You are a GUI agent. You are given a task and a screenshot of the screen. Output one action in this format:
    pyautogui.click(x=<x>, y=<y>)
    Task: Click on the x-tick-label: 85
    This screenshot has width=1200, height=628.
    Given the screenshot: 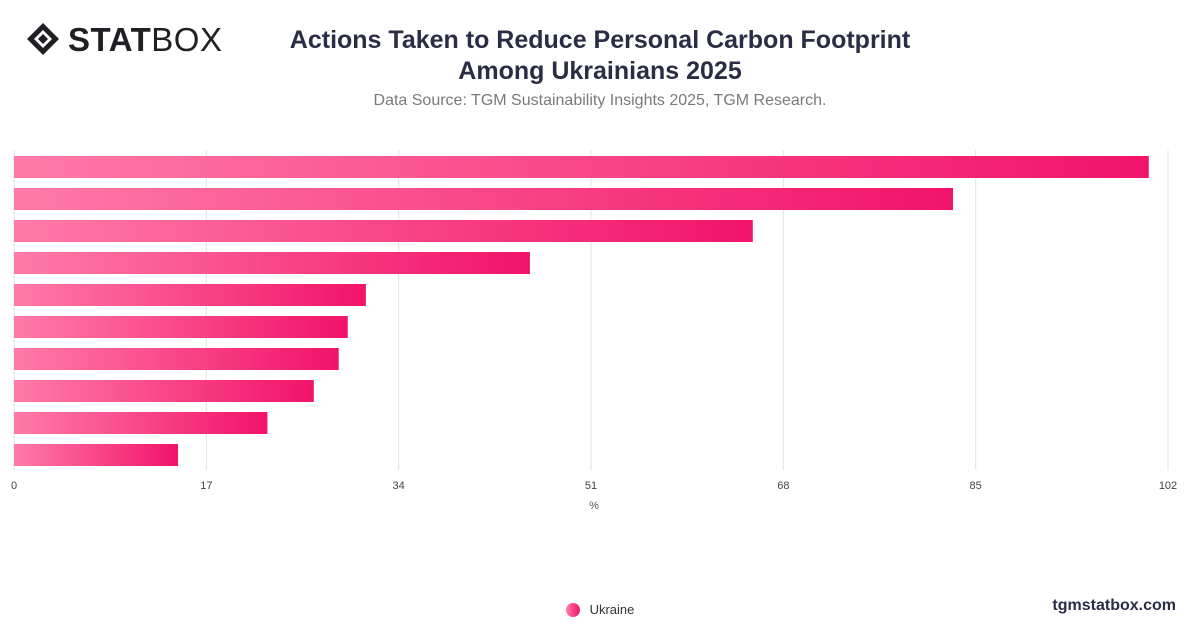 What is the action you would take?
    pyautogui.click(x=976, y=486)
    